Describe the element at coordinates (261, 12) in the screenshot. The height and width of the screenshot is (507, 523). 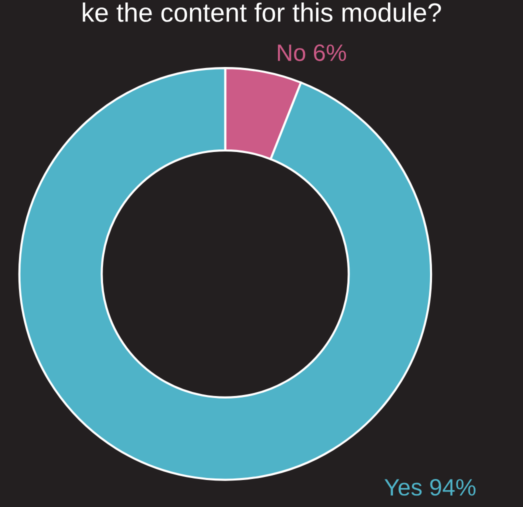
I see `chart-title: ke the content for this module?` at that location.